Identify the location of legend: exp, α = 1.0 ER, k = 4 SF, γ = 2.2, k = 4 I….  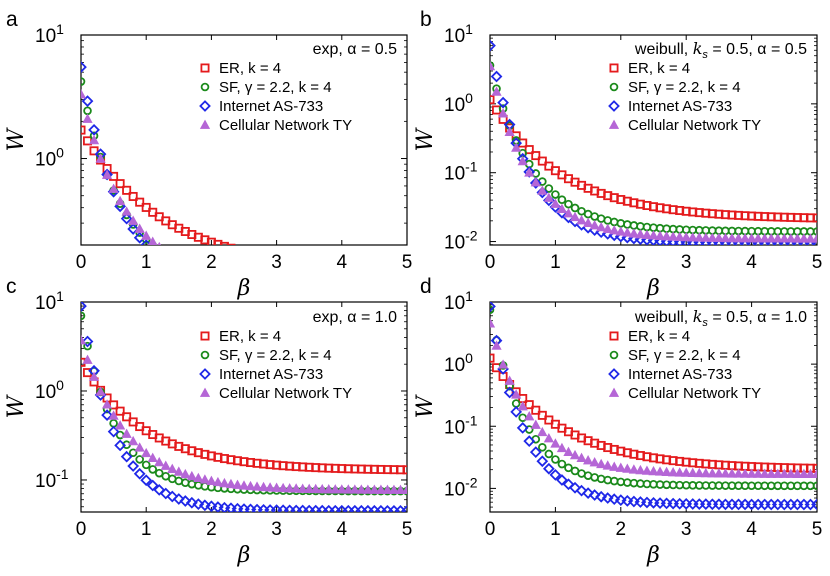
(298, 355).